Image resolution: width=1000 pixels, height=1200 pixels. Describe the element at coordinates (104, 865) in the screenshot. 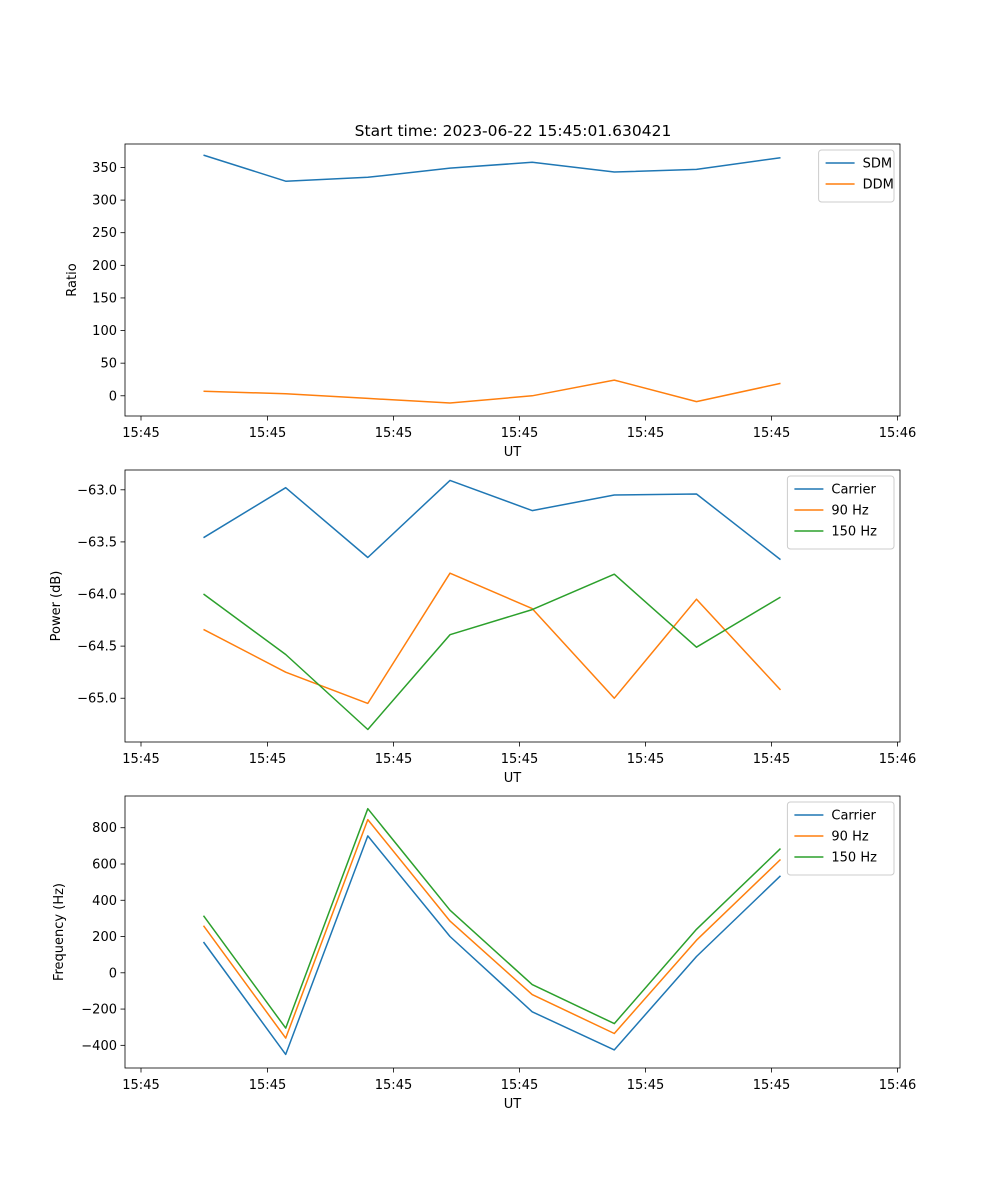

I see `y-tick-label: 600` at that location.